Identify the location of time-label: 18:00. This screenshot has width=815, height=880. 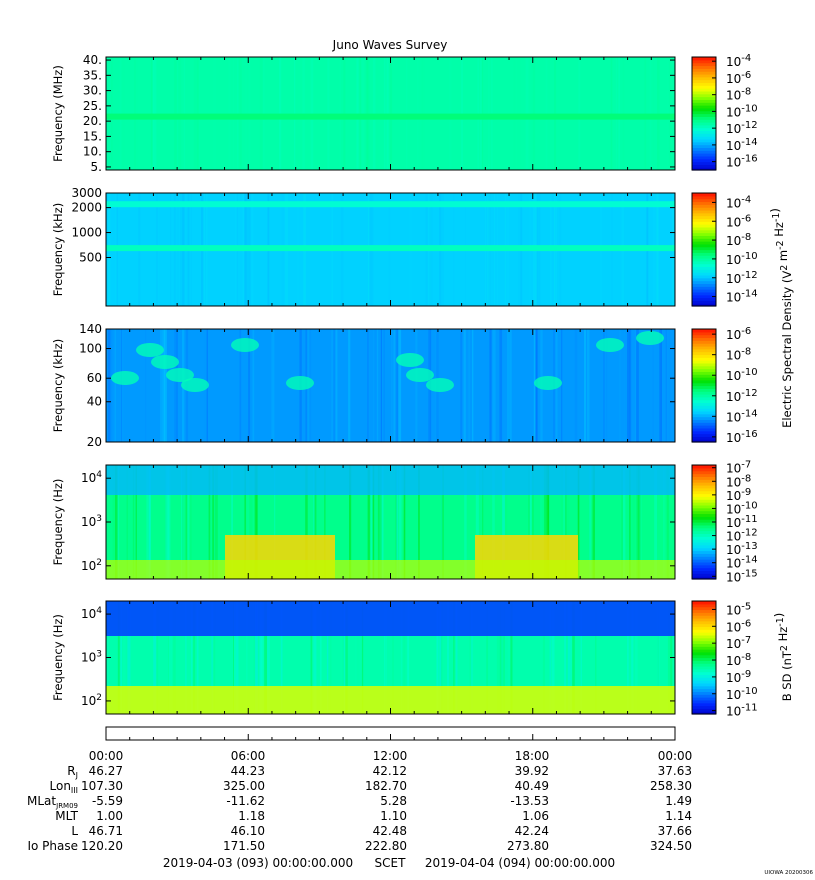
(532, 756).